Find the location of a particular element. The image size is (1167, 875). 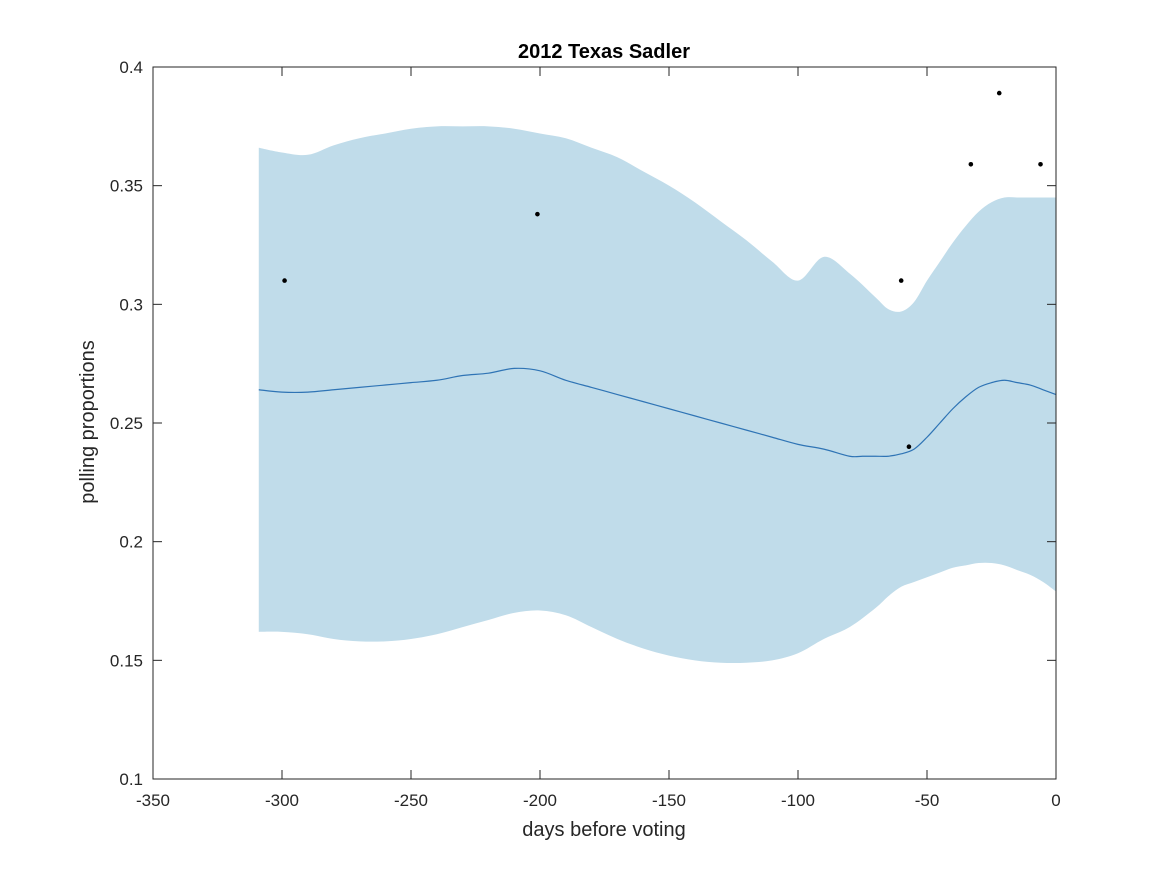

y-axis-title: polling proportions is located at coordinates (88, 421).